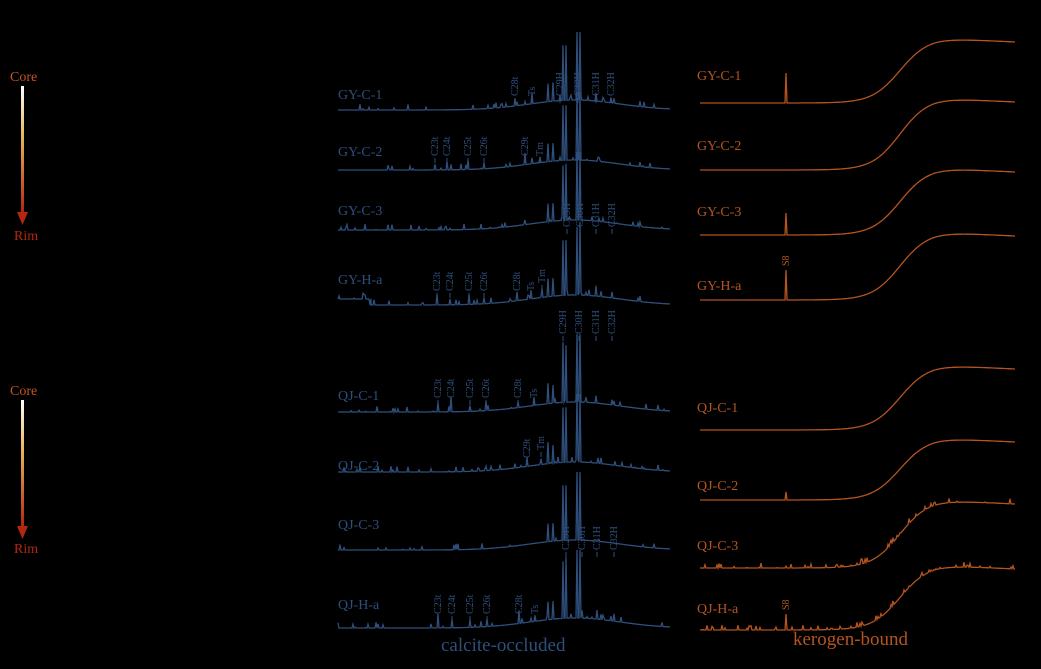 Image resolution: width=1041 pixels, height=669 pixels. I want to click on panel-label: kerogen-bound, so click(851, 639).